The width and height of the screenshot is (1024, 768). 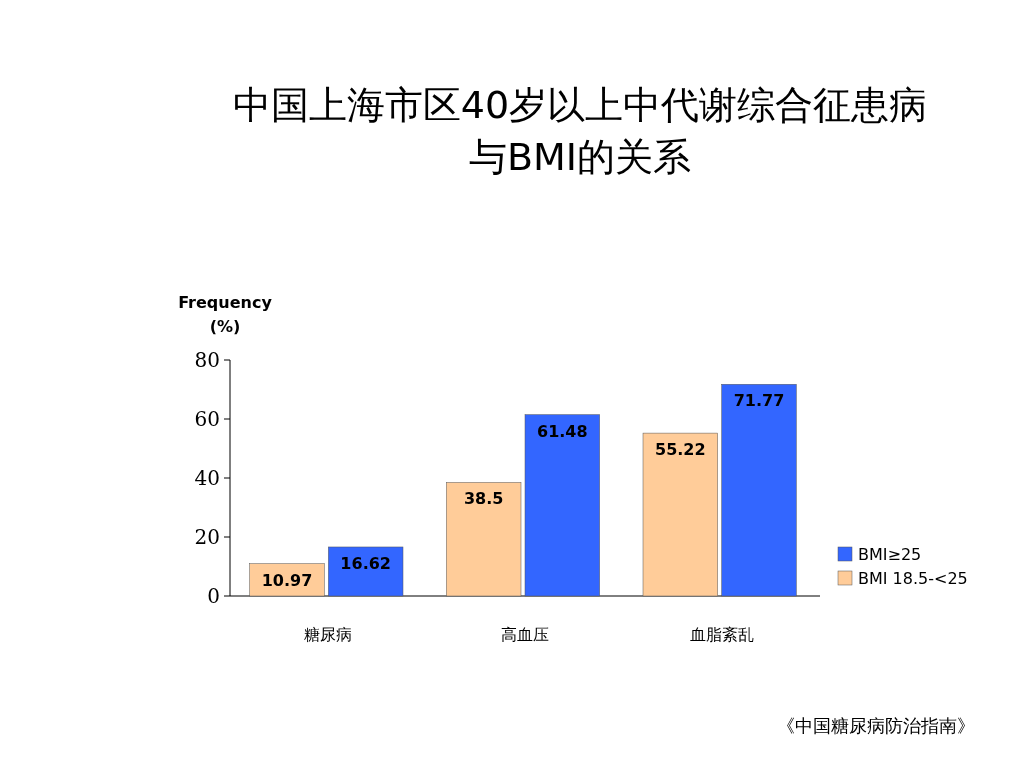 I want to click on text: 《中国糖尿病防治指南》, so click(x=876, y=725).